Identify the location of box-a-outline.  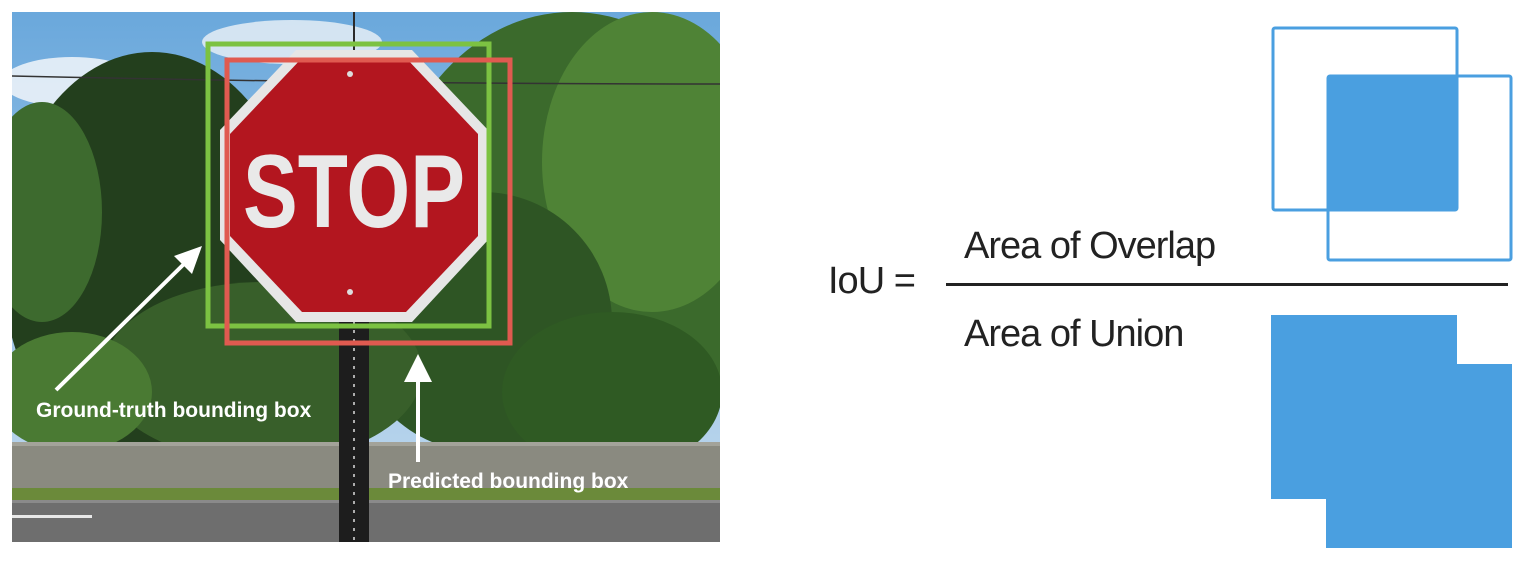
(1365, 119).